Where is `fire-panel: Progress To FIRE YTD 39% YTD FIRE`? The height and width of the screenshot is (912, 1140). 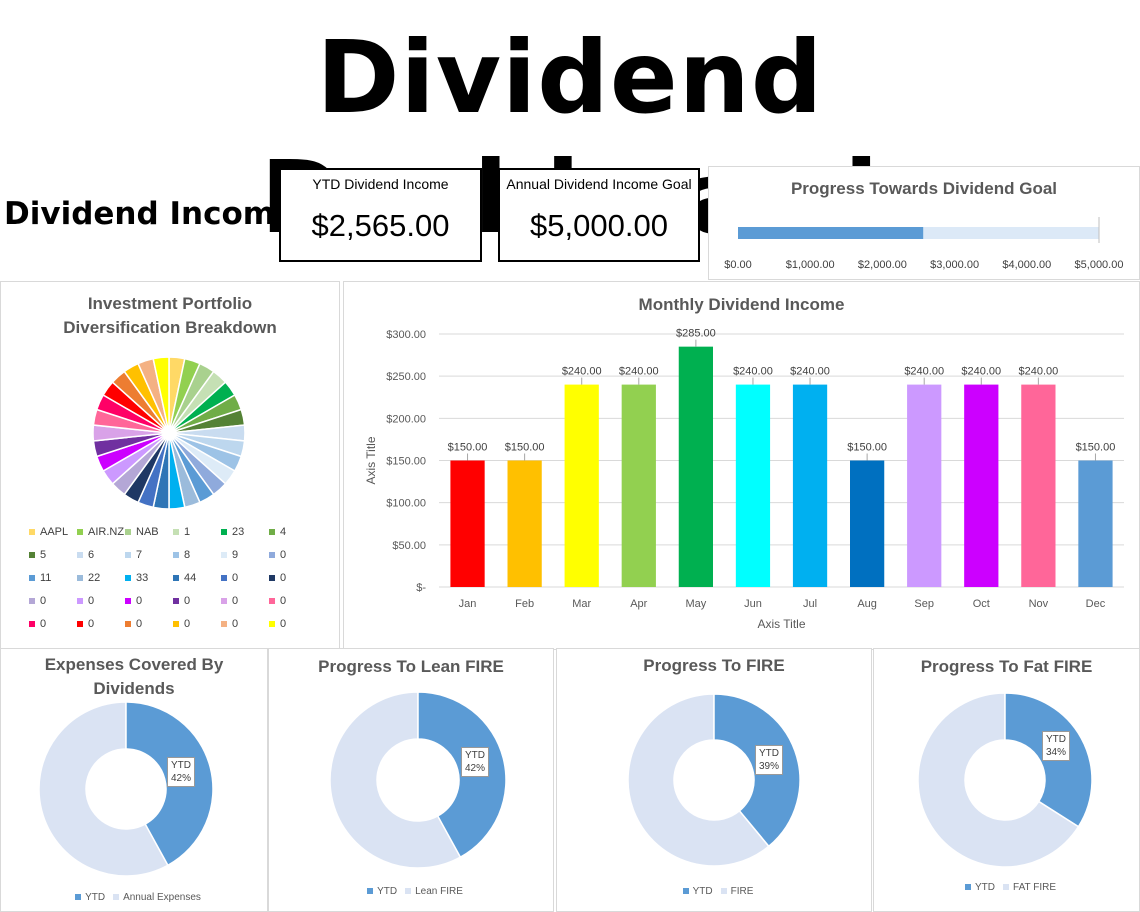
fire-panel: Progress To FIRE YTD 39% YTD FIRE is located at coordinates (714, 780).